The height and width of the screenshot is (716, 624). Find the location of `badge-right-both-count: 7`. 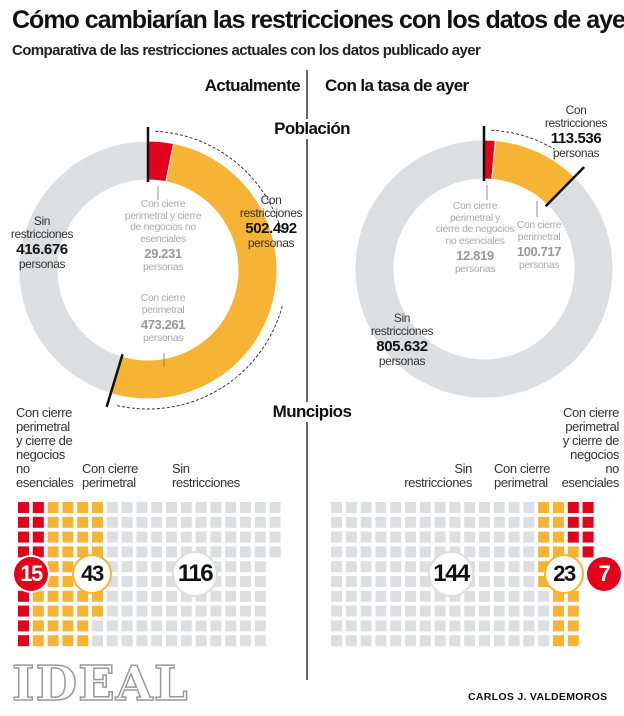

badge-right-both-count: 7 is located at coordinates (604, 574).